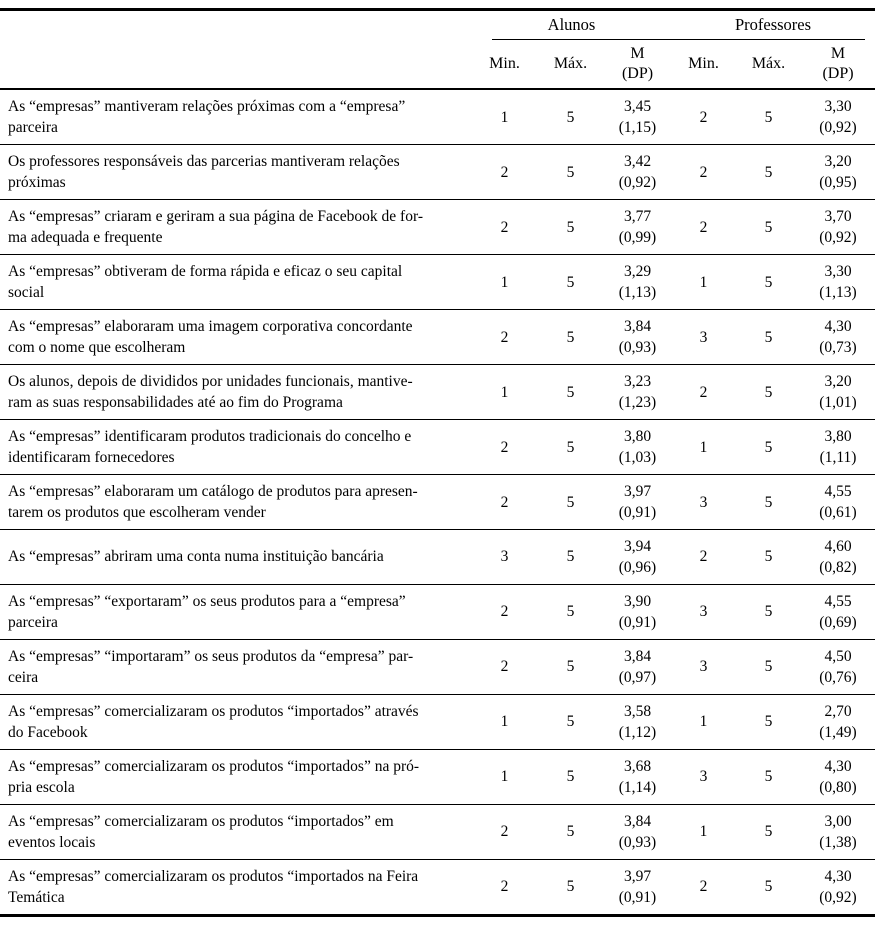  Describe the element at coordinates (838, 557) in the screenshot. I see `professores-mdp-cell: 4,60 (0,82)` at that location.